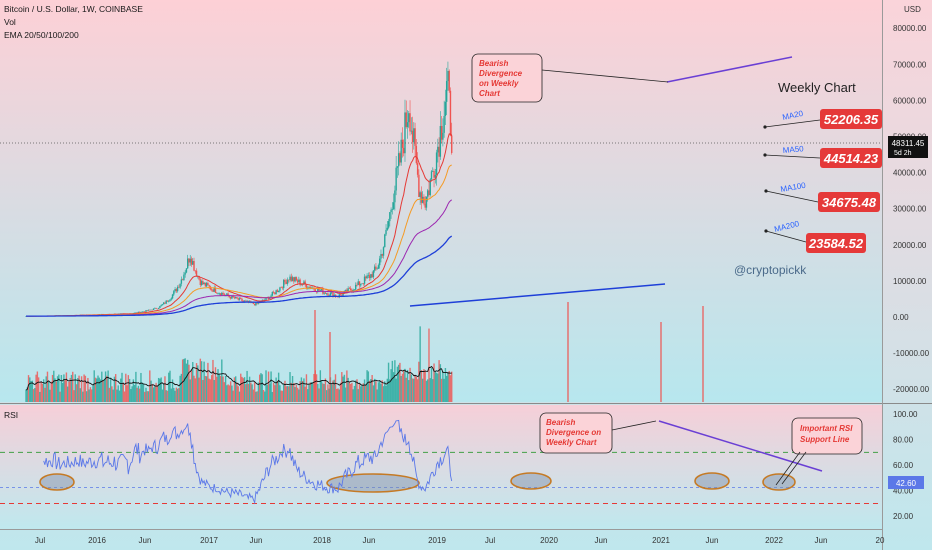 This screenshot has width=932, height=550. What do you see at coordinates (40, 540) in the screenshot?
I see `time-axis-tick: Jul` at bounding box center [40, 540].